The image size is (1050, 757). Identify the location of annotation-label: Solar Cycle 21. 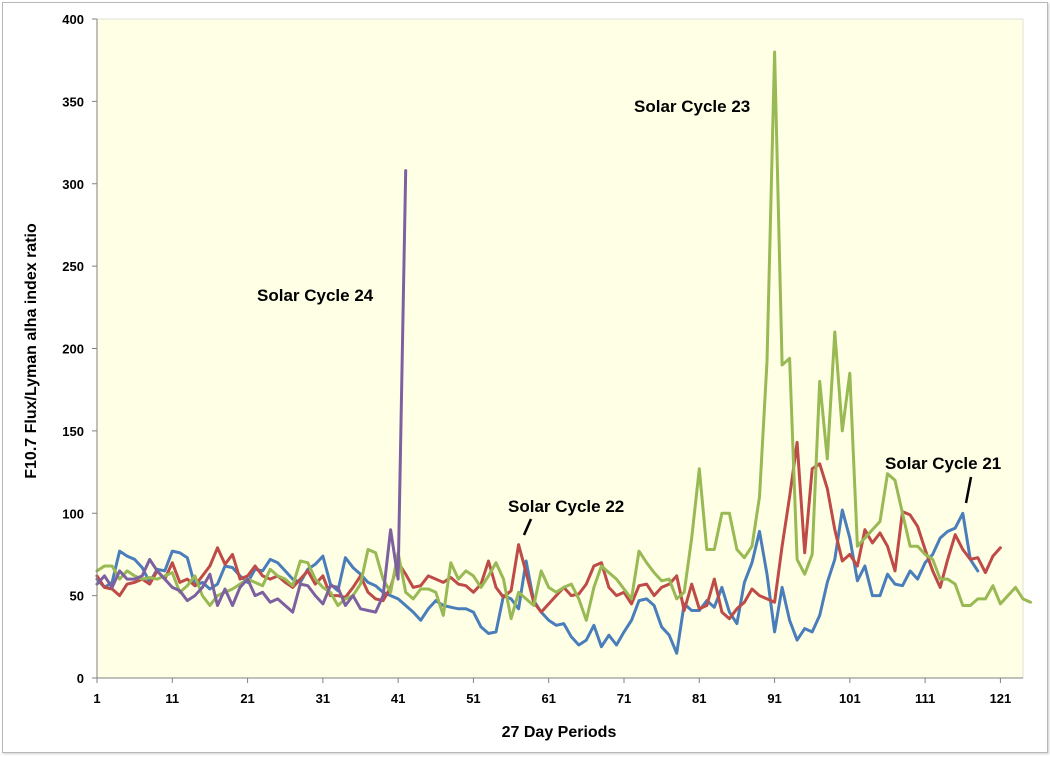
(943, 463).